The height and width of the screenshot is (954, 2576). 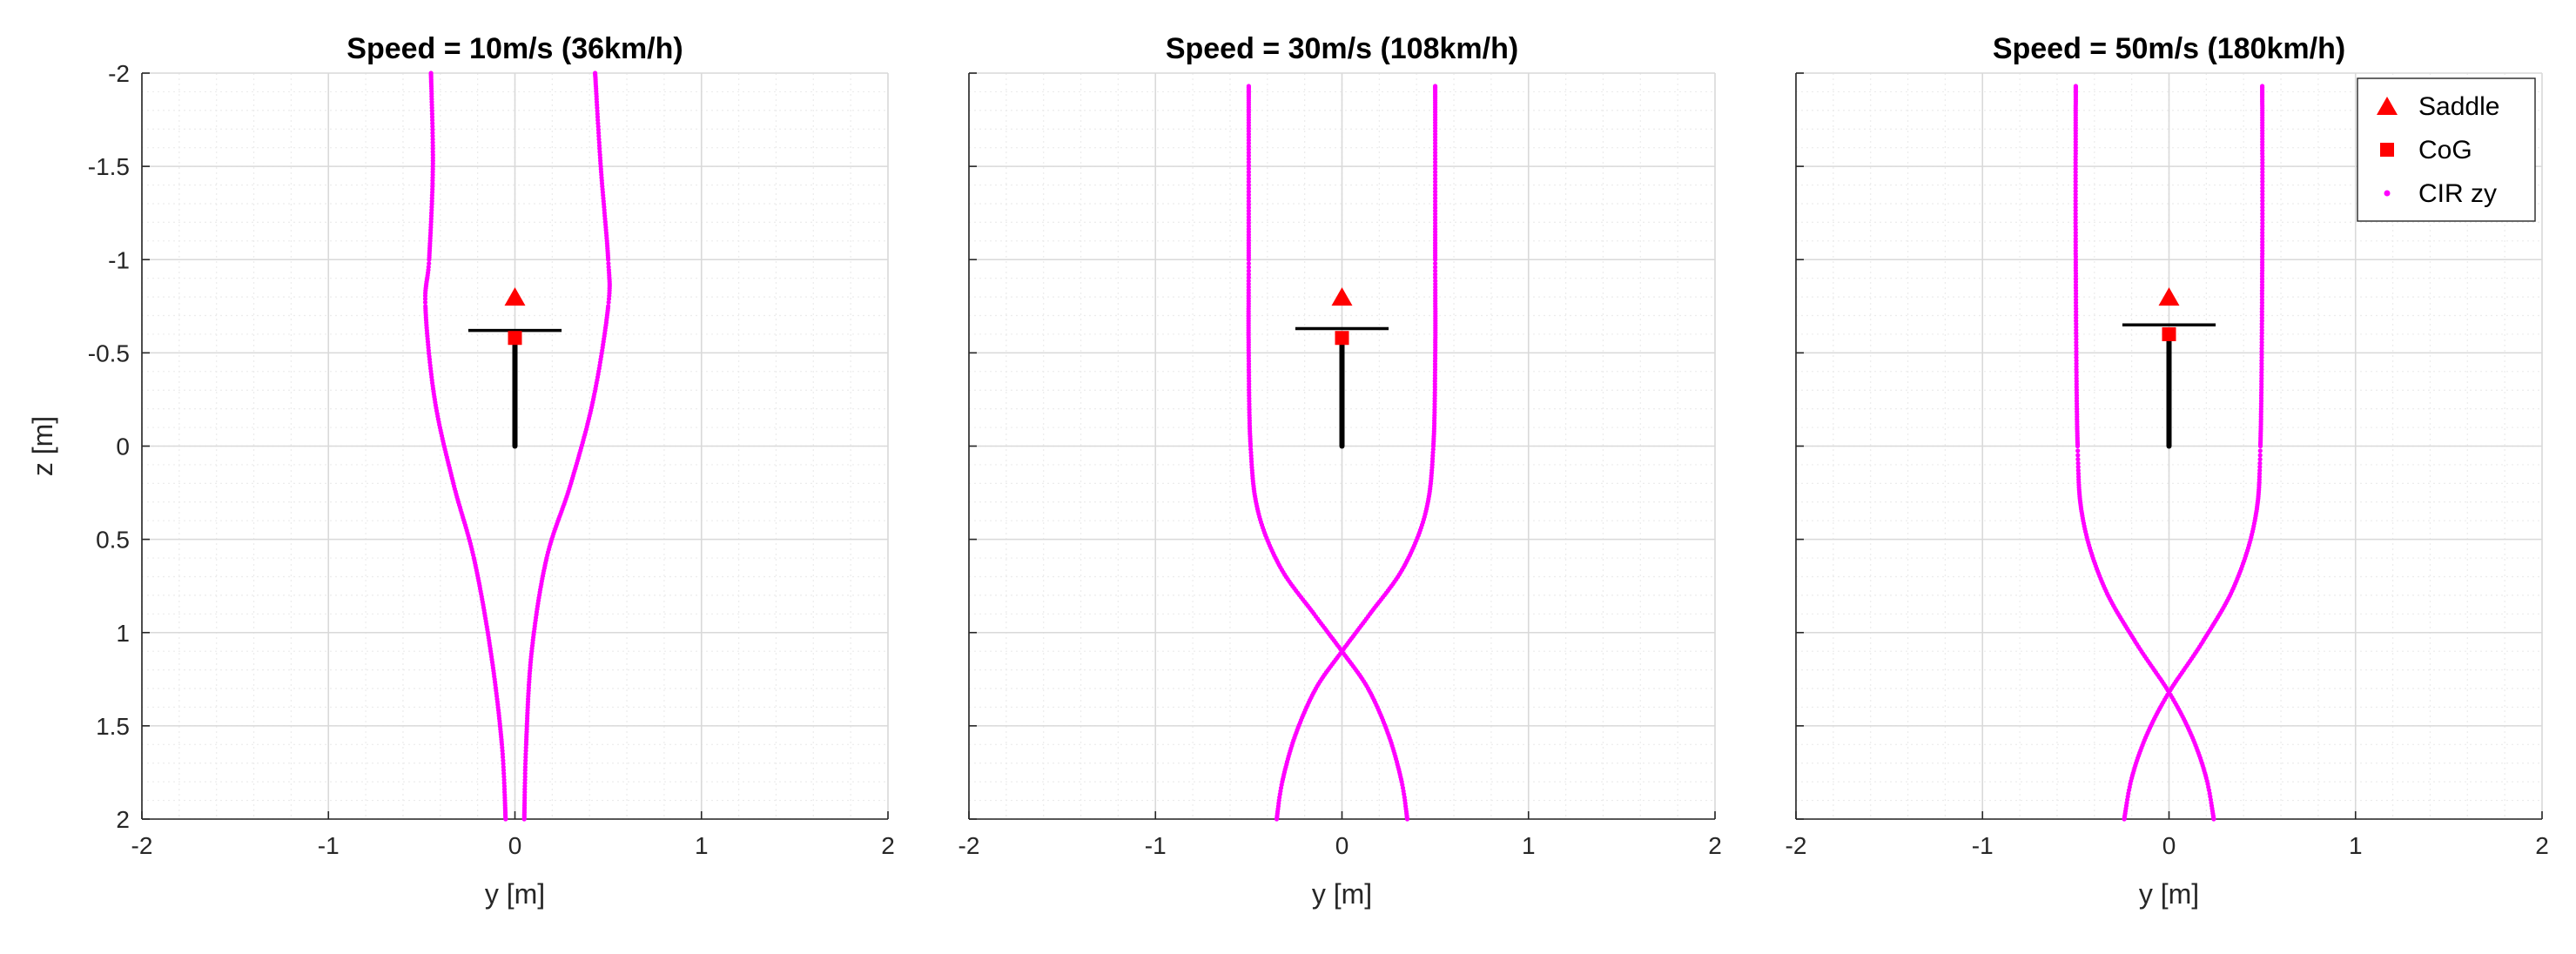 I want to click on legend: Saddle CoG CIR zy, so click(x=2446, y=149).